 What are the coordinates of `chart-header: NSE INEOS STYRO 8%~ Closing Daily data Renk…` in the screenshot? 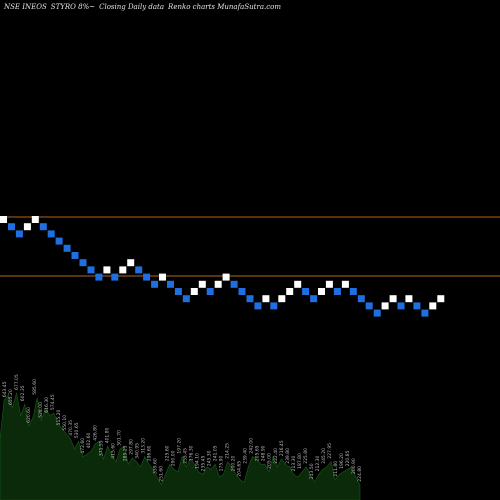 It's located at (144, 7).